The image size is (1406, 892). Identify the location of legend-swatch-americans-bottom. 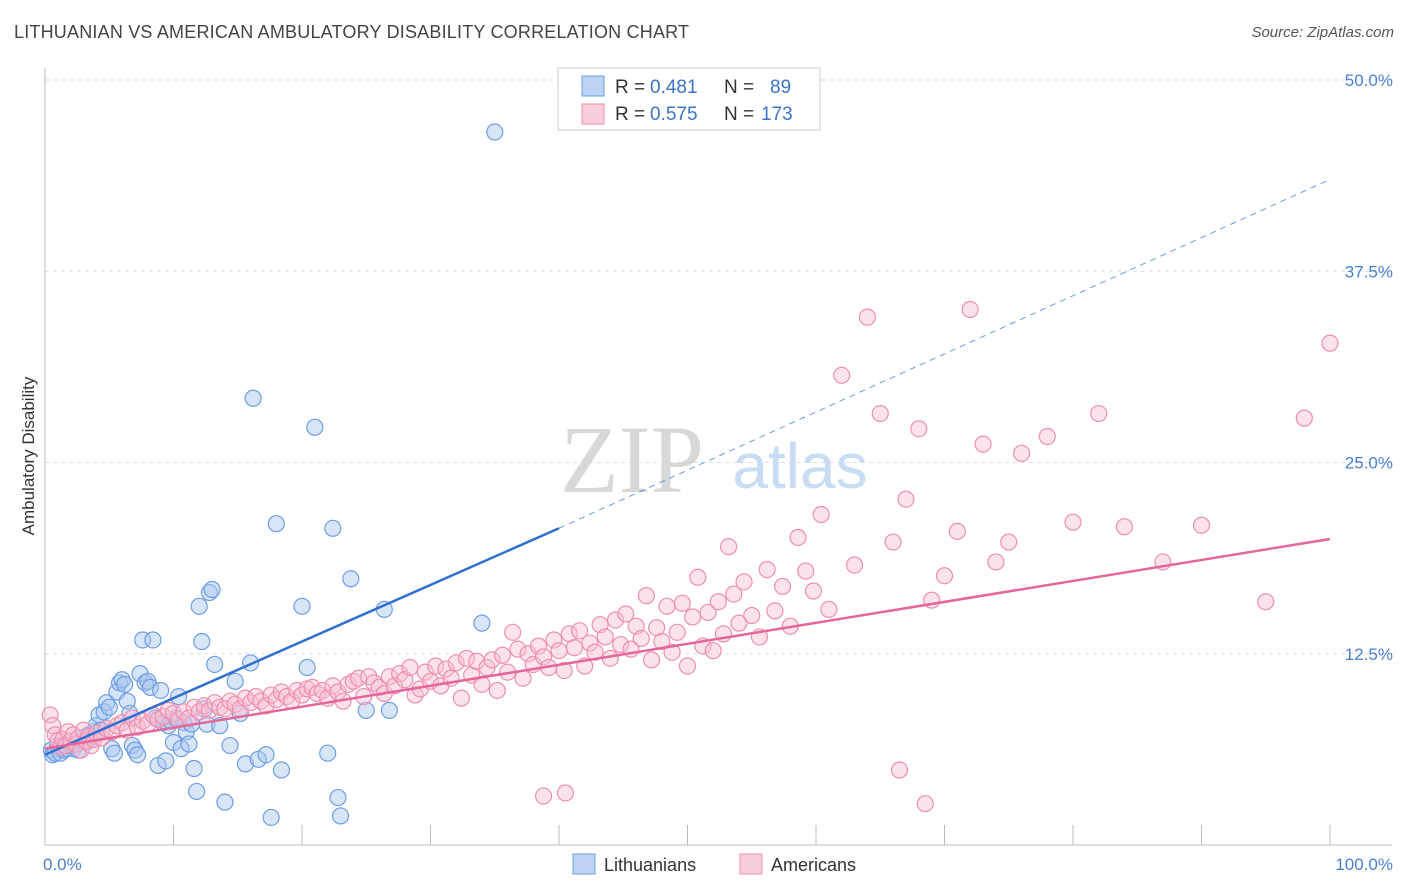
(751, 864).